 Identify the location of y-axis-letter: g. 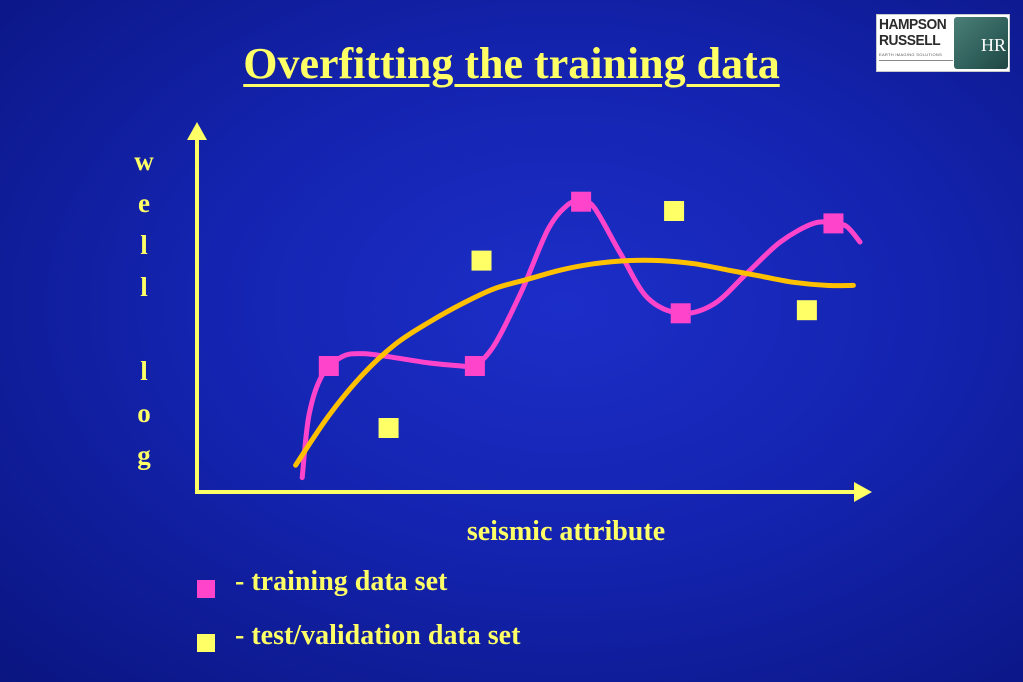
(144, 455).